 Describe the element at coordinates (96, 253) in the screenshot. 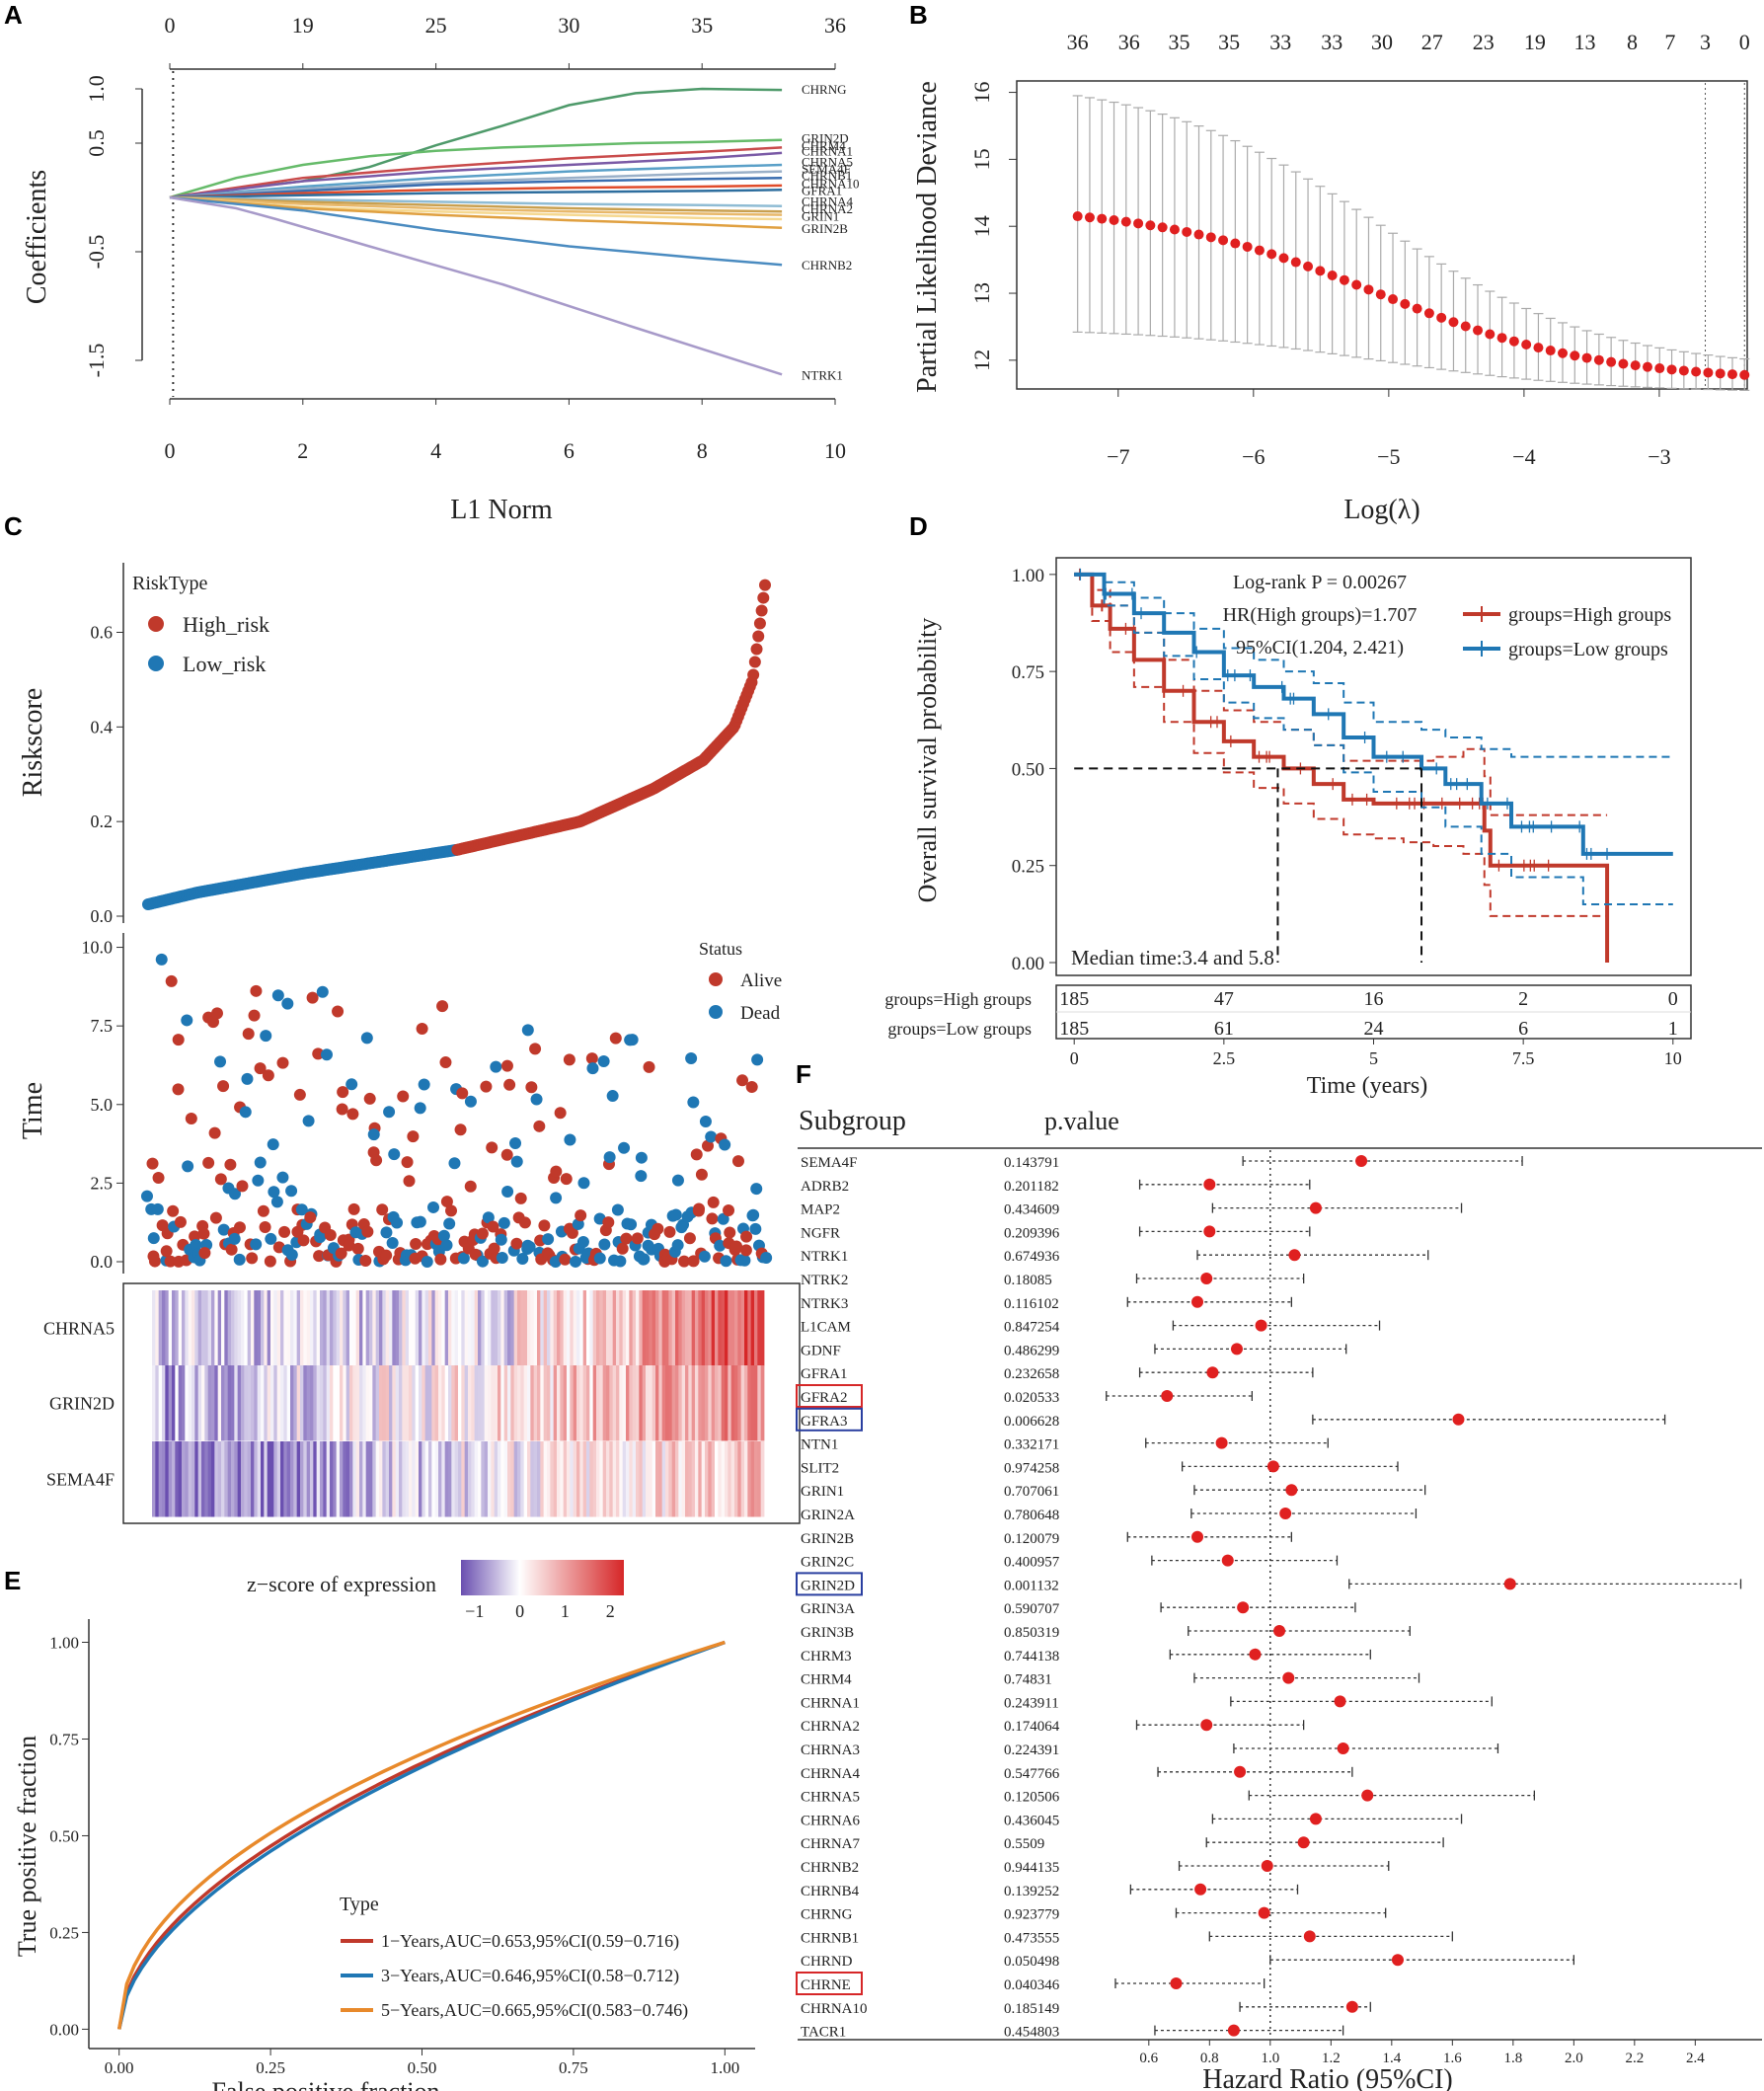

I see `y-tick-label: -0.5` at that location.